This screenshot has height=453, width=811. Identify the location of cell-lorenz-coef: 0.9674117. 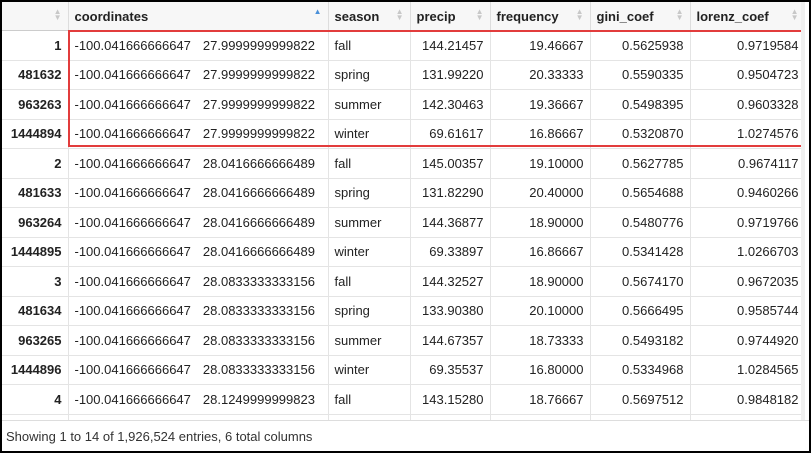
(747, 163).